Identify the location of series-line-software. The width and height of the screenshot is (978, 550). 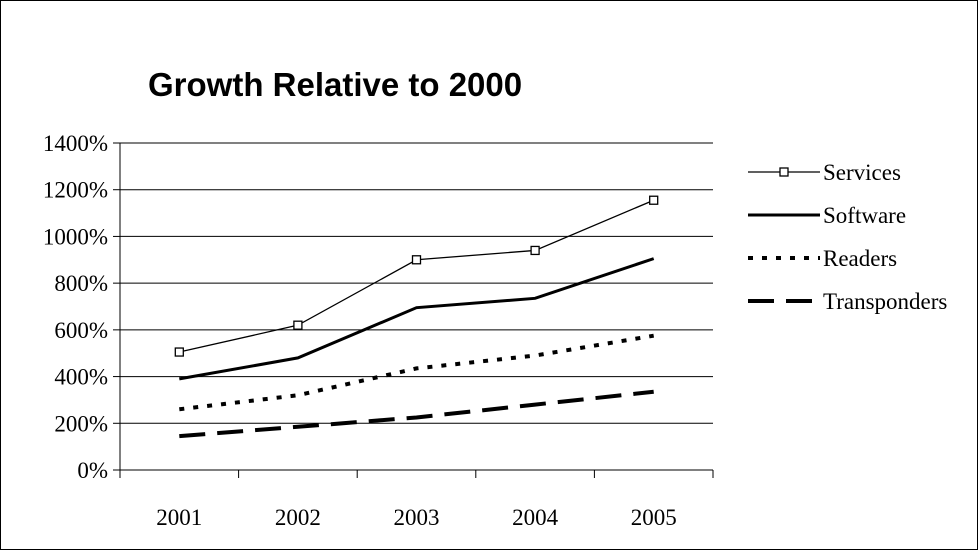
(417, 319).